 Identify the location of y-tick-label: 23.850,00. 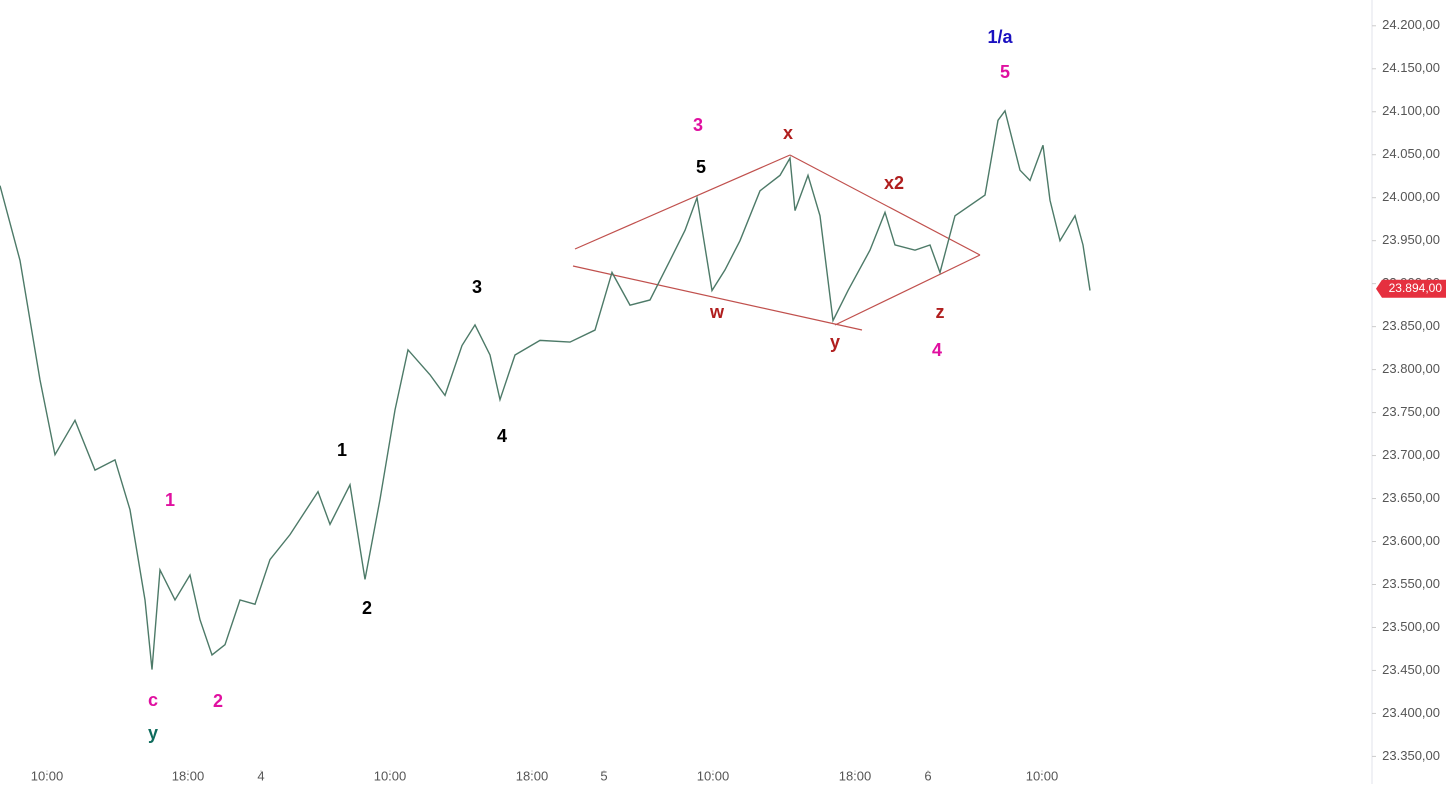
(1411, 325).